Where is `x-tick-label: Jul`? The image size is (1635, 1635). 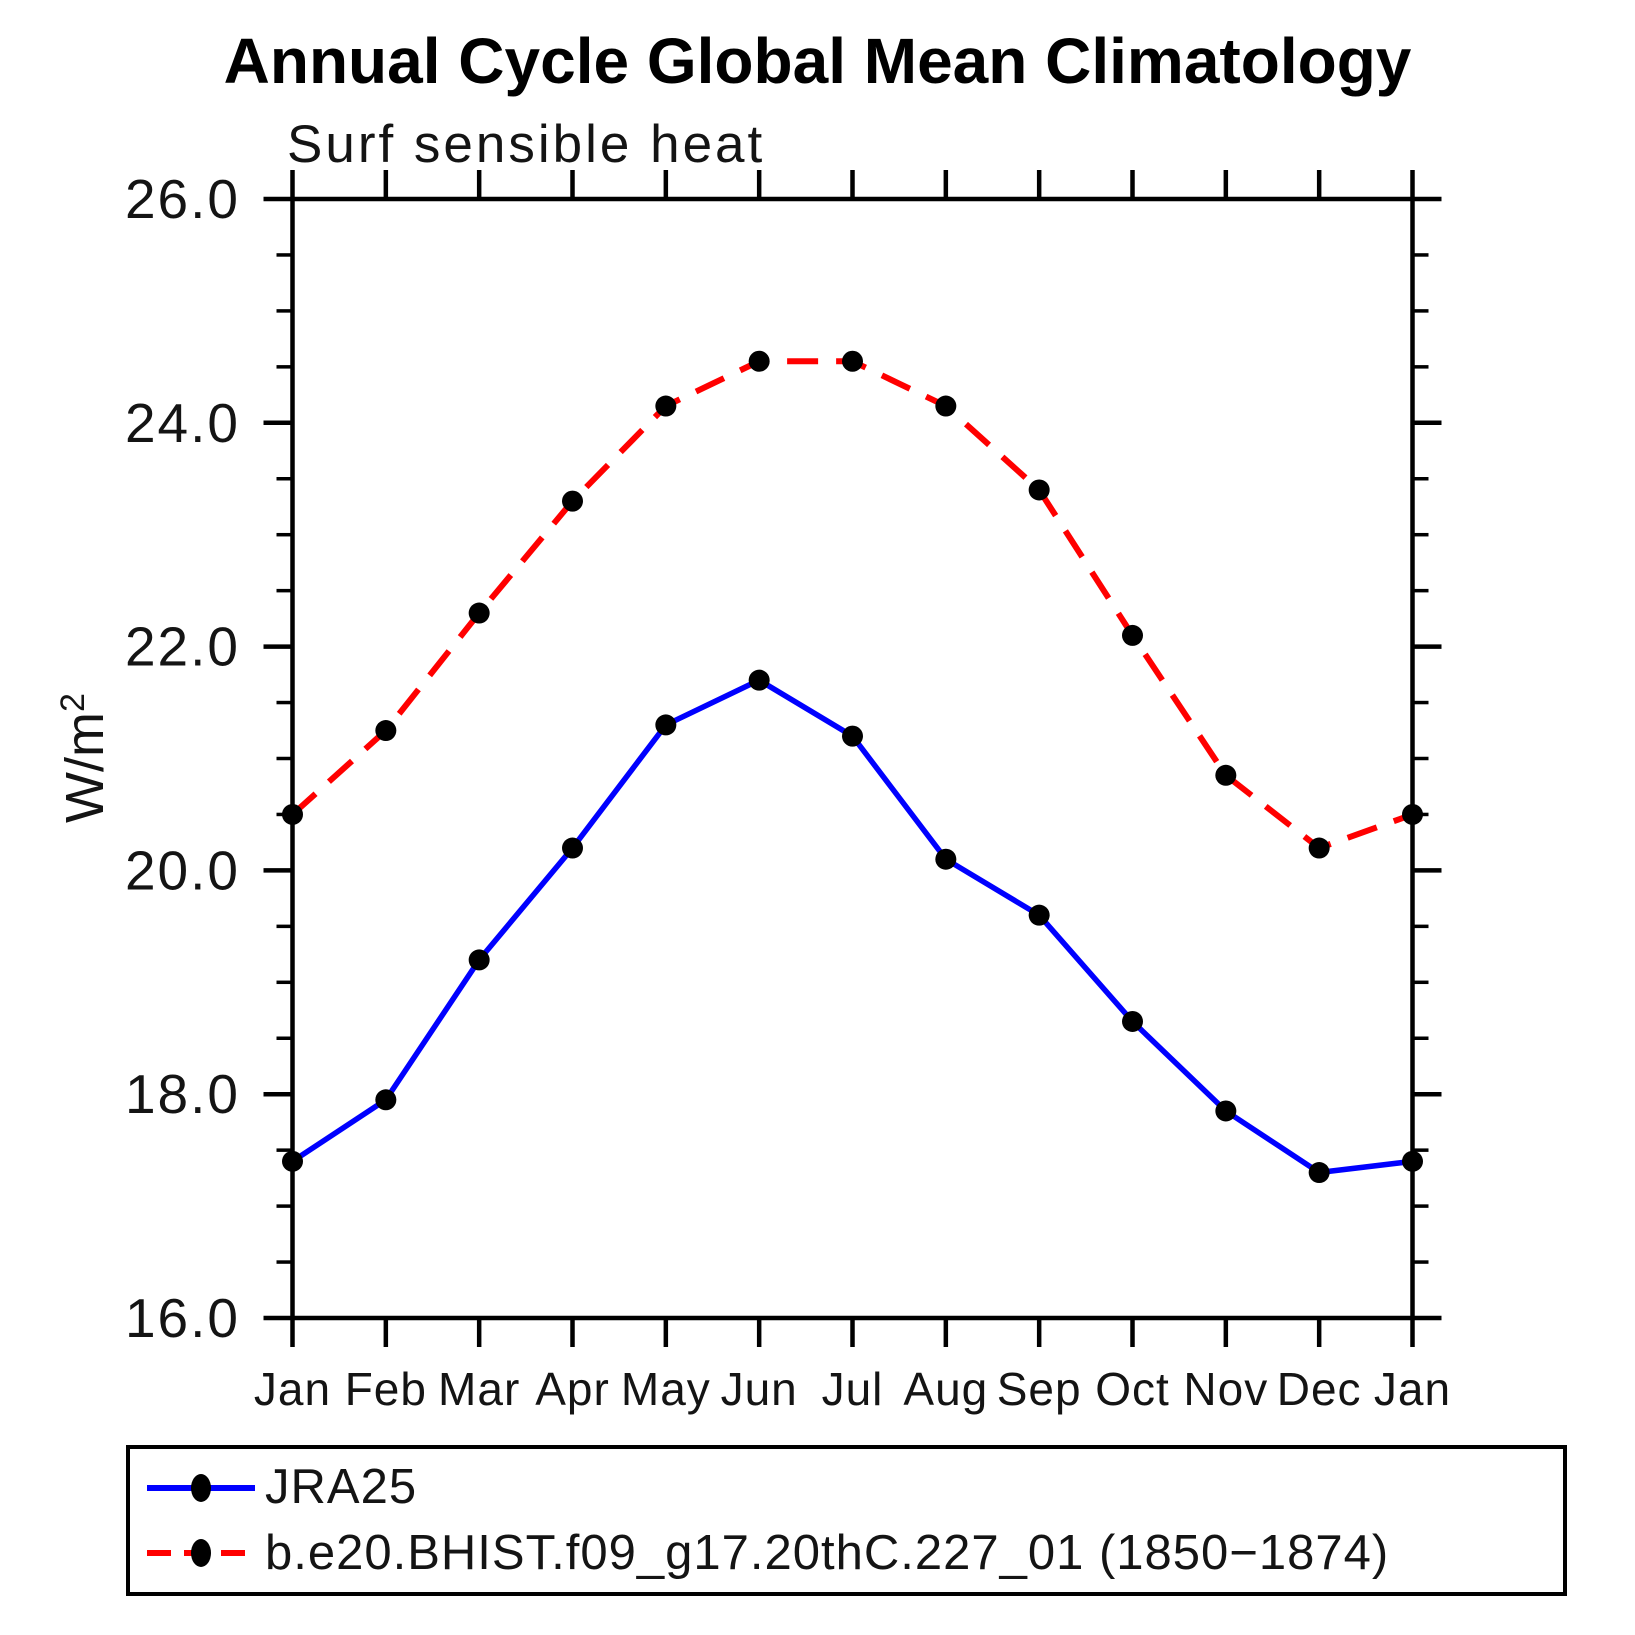
x-tick-label: Jul is located at coordinates (853, 1389).